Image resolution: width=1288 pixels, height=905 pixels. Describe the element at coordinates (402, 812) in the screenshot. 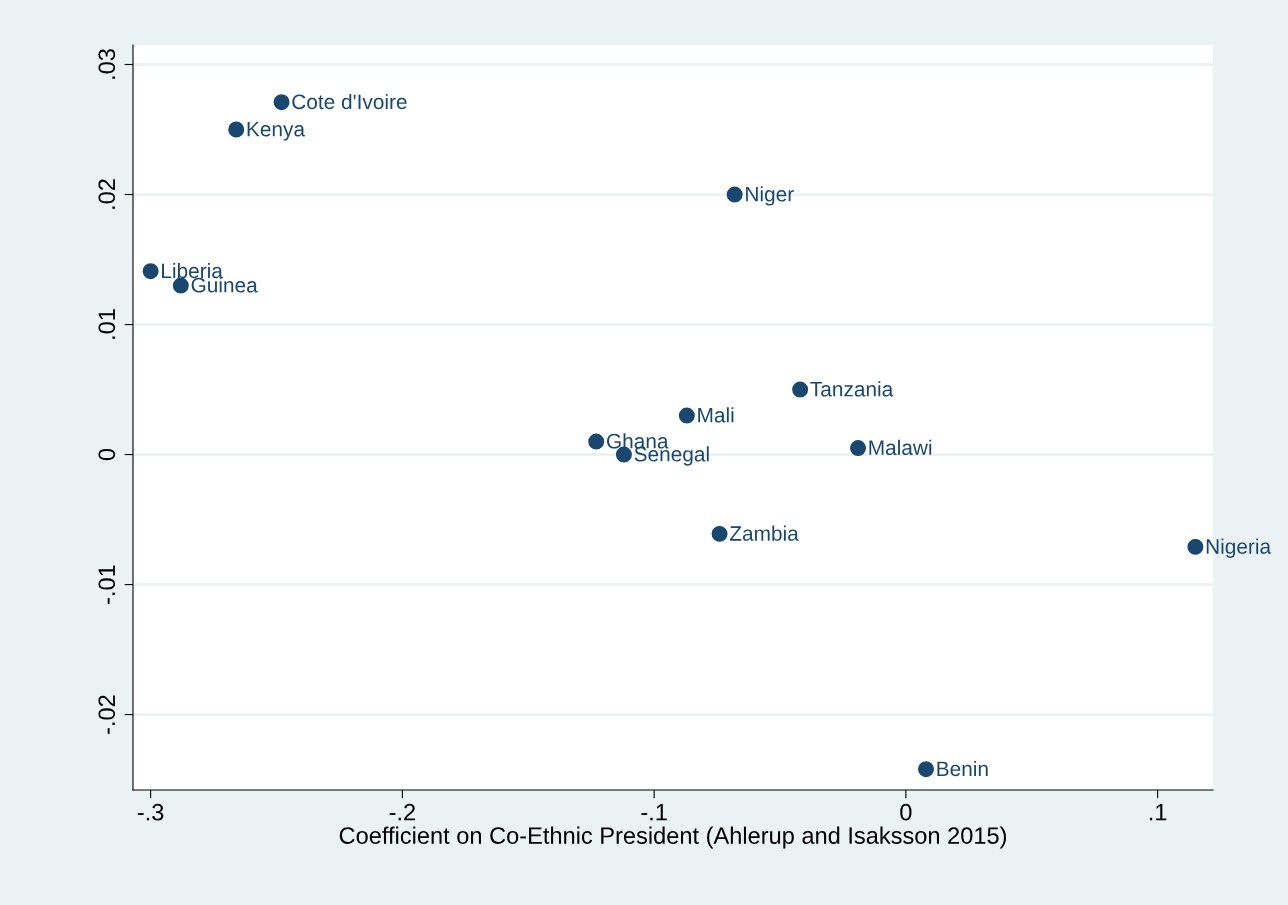

I see `x-tick-label: -.2` at that location.